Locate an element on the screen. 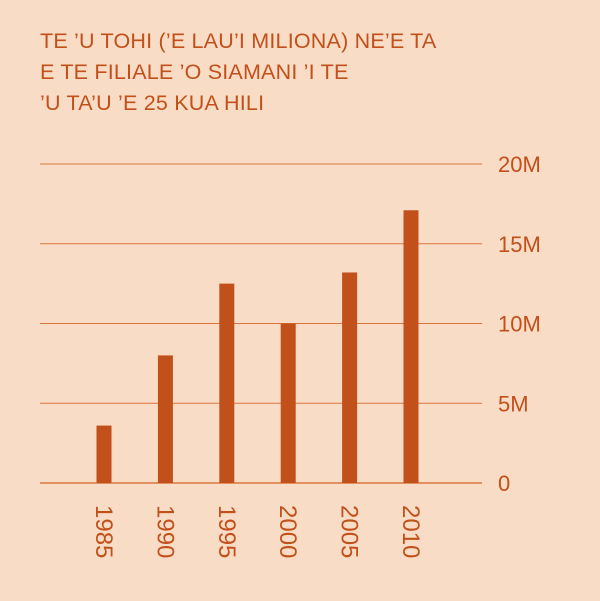  bar-1985 is located at coordinates (104, 454).